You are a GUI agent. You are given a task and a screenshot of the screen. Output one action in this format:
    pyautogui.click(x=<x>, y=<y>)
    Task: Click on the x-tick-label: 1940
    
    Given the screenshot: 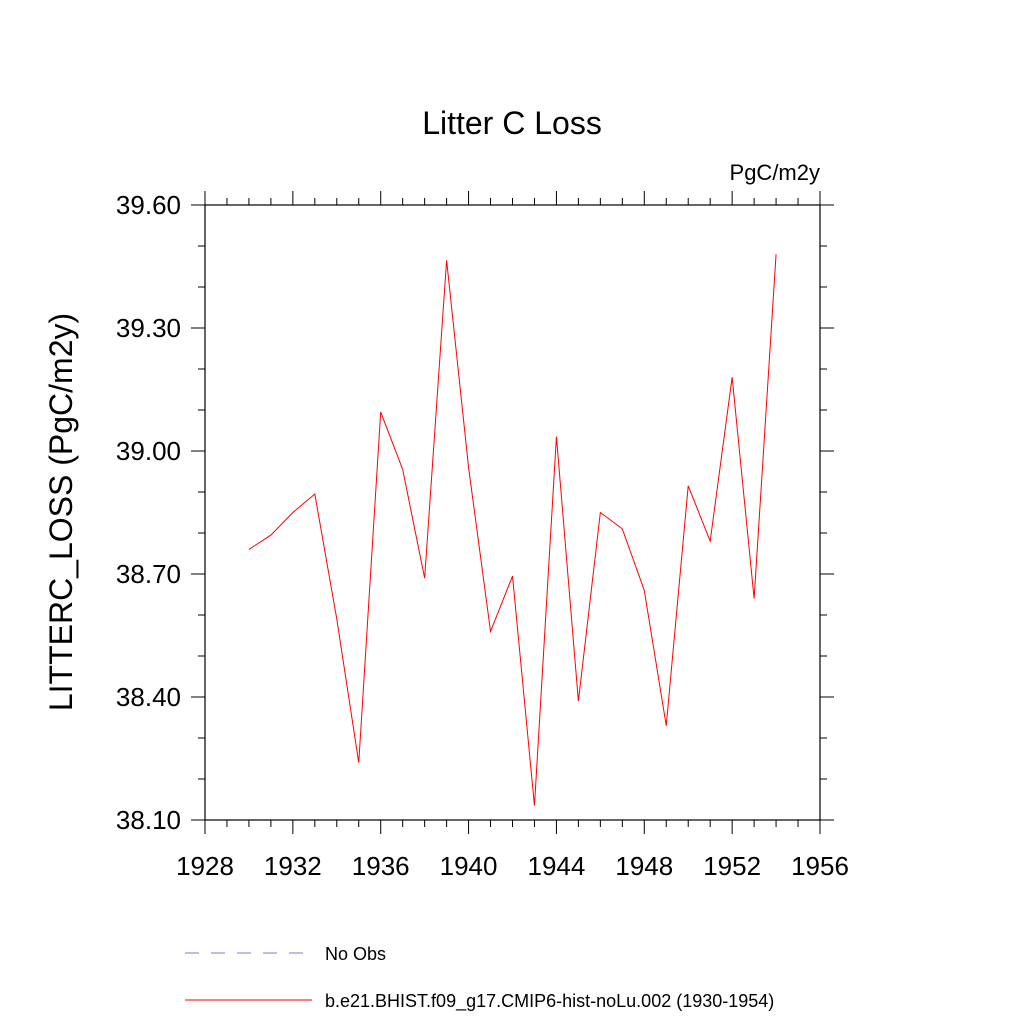 What is the action you would take?
    pyautogui.click(x=469, y=866)
    